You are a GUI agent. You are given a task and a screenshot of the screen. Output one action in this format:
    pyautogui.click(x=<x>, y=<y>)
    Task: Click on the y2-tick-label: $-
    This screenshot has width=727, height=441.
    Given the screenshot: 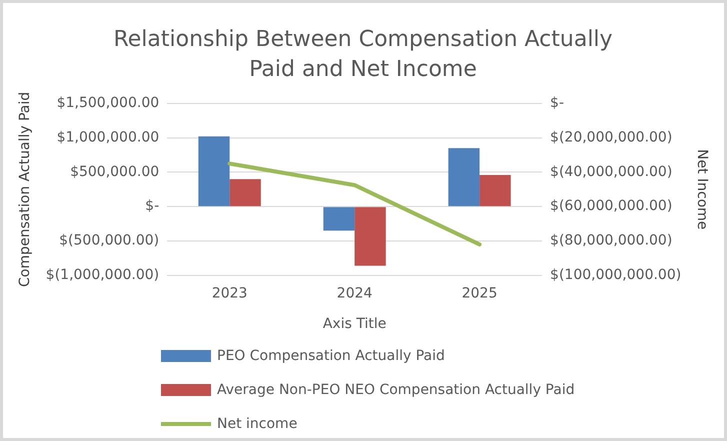 What is the action you would take?
    pyautogui.click(x=557, y=103)
    